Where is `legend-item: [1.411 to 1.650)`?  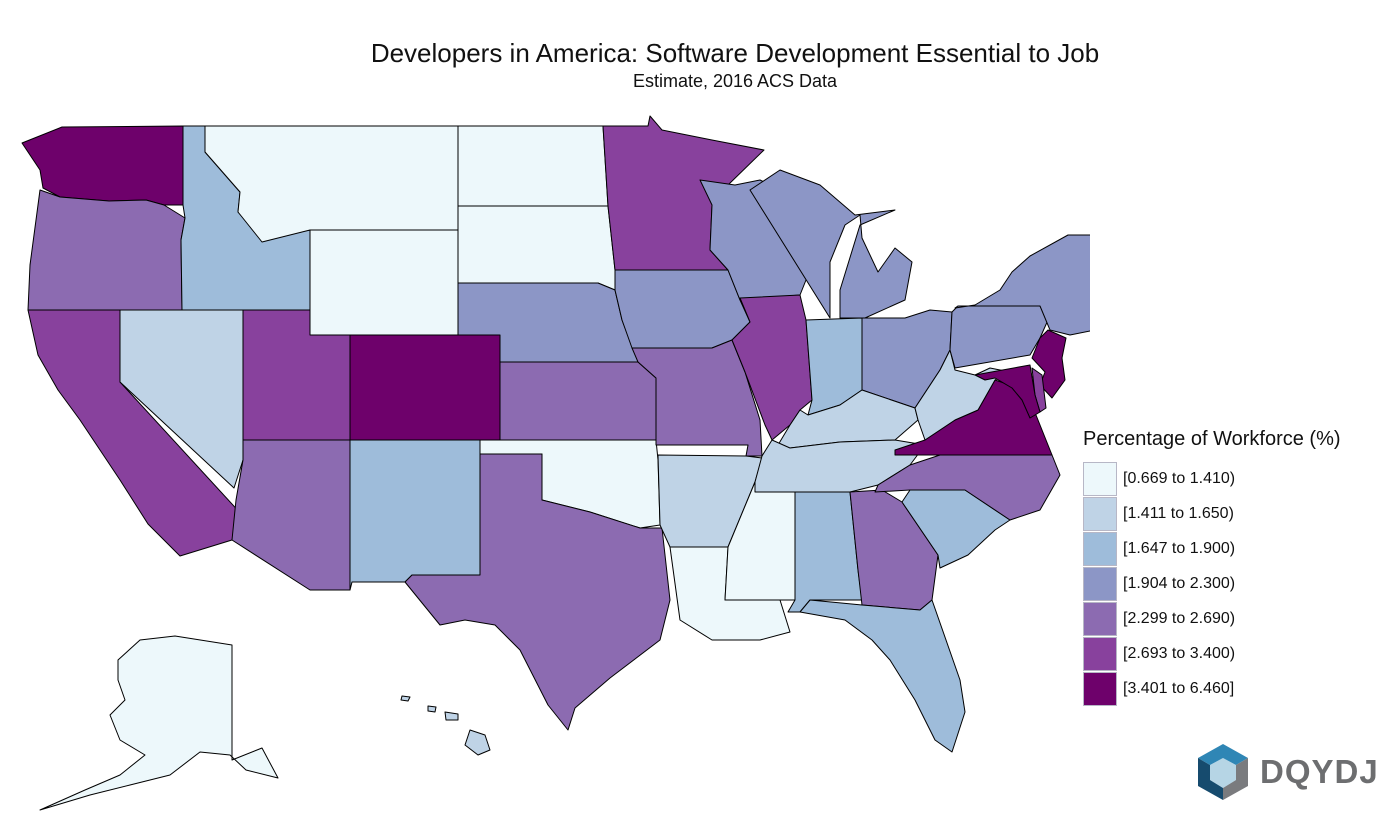 legend-item: [1.411 to 1.650) is located at coordinates (1212, 513).